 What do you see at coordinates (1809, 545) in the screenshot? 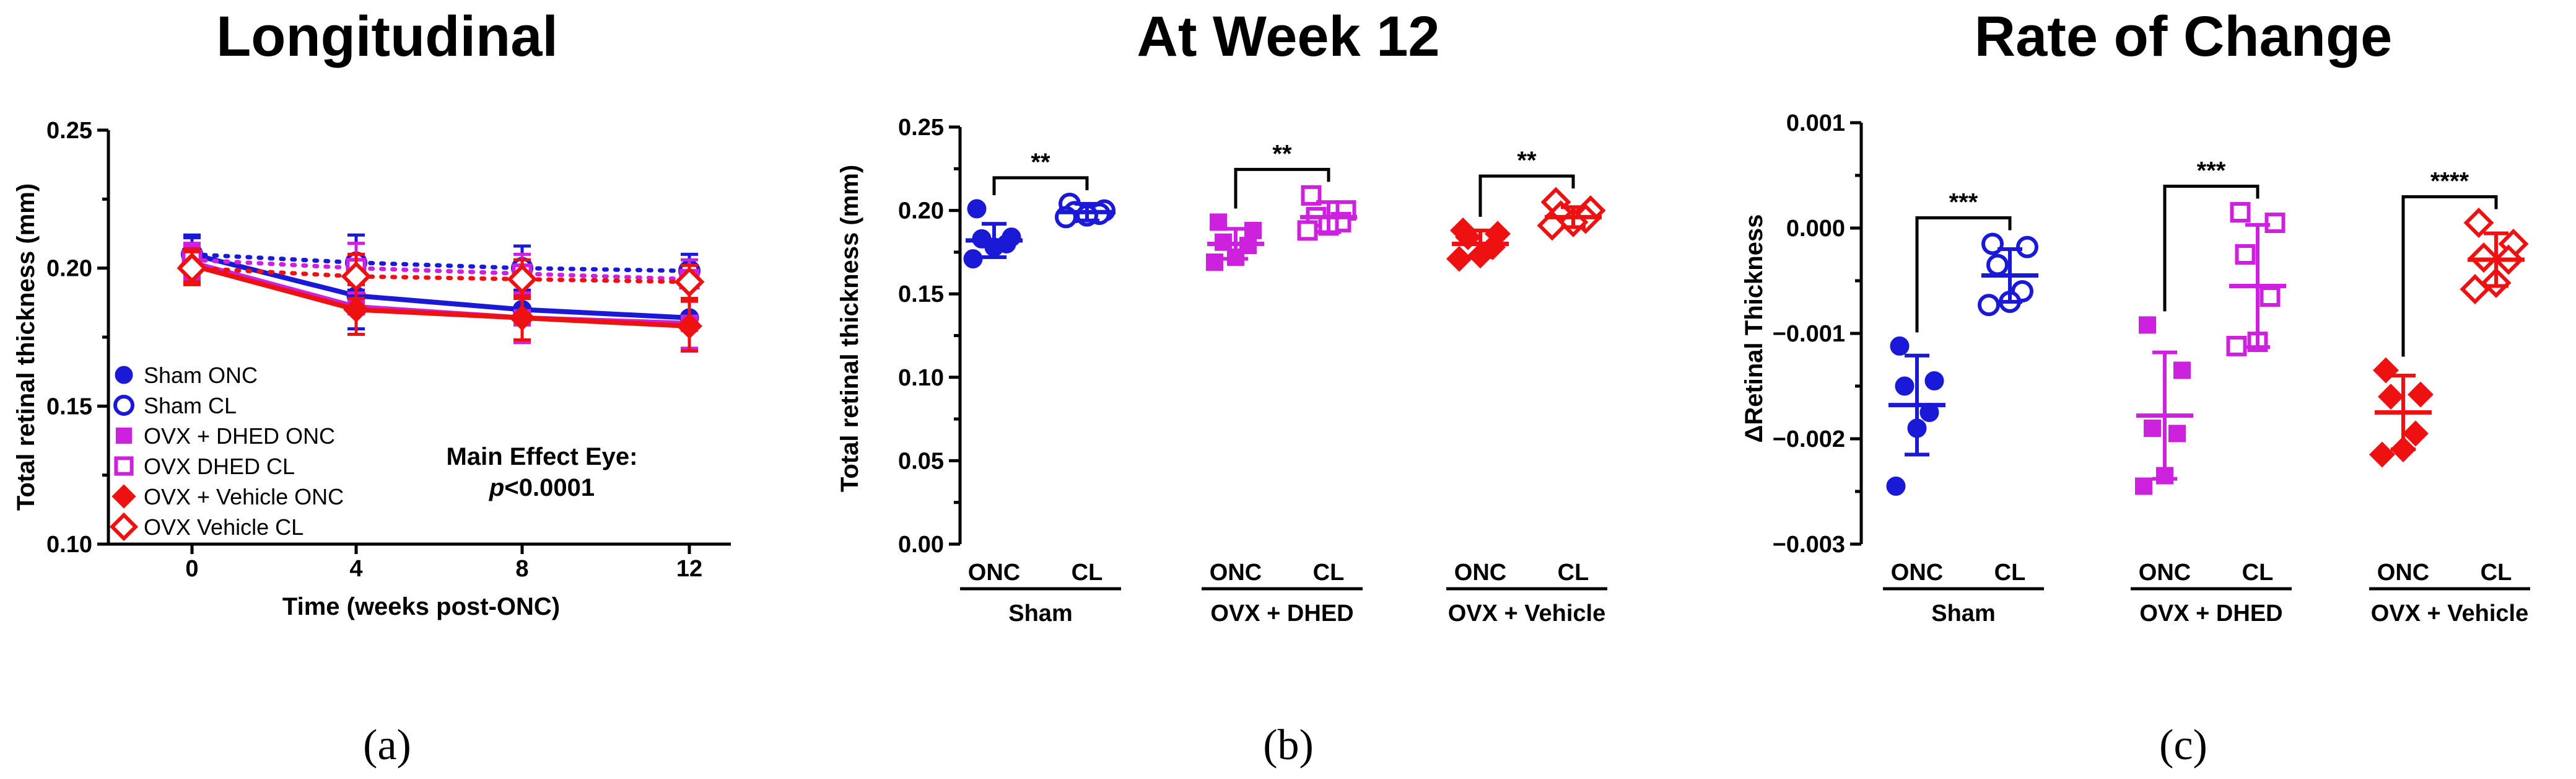
I see `panel-c-y-tick-label: −0.003` at bounding box center [1809, 545].